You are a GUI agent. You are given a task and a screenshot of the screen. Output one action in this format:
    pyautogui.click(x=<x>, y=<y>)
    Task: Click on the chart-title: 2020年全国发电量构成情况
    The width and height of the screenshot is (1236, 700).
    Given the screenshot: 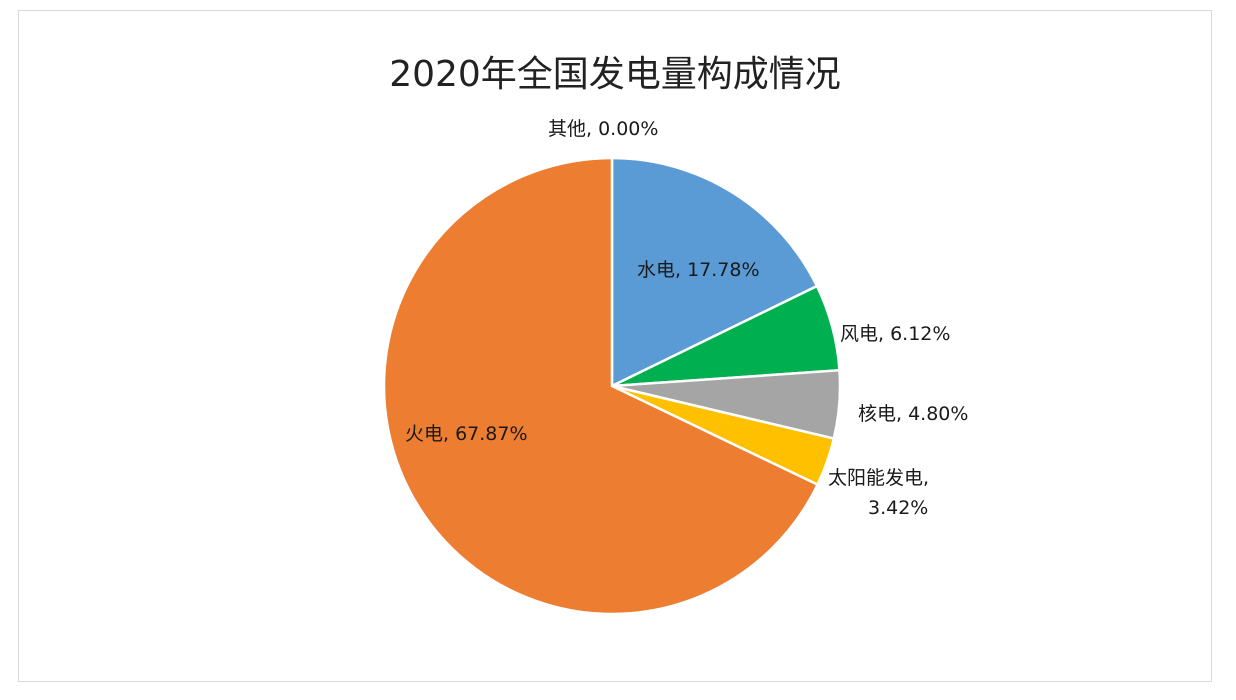 What is the action you would take?
    pyautogui.click(x=615, y=74)
    